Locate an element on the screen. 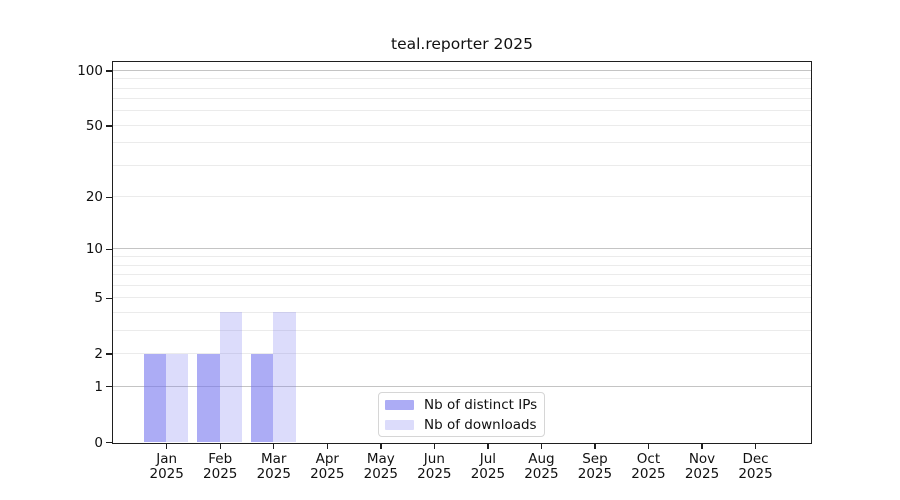 The width and height of the screenshot is (900, 500). x-tick-label: Jul 2025 is located at coordinates (488, 466).